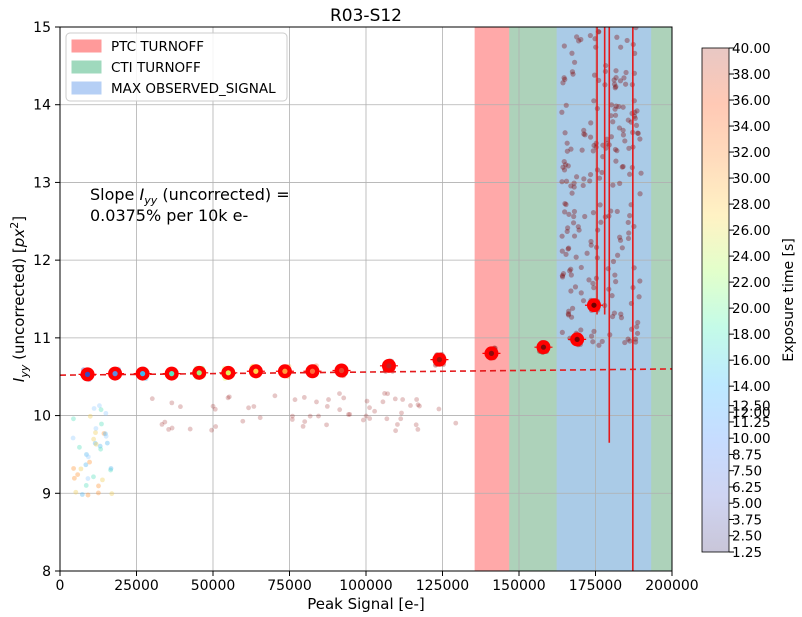  I want to click on slope-annotation-line2: 0.0375% per 10k e-, so click(169, 215).